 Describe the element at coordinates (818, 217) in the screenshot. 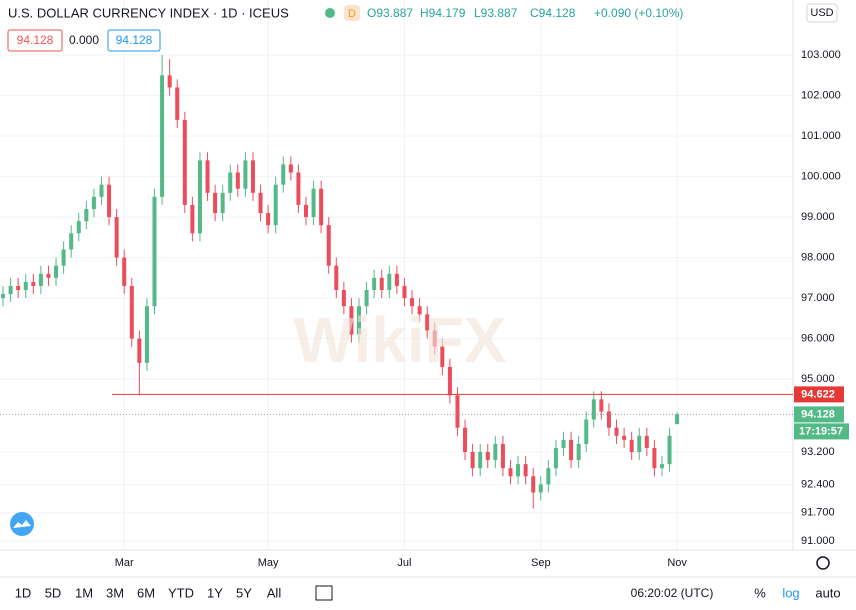

I see `y-tick-label: 99.000` at that location.